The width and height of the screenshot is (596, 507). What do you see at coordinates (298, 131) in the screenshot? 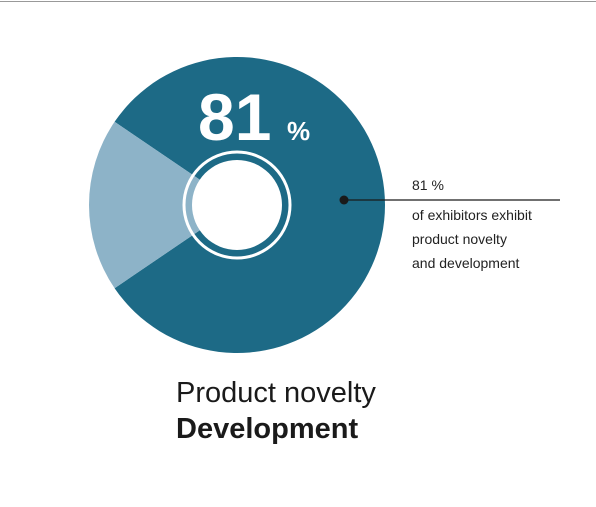
I see `big-unit: %` at bounding box center [298, 131].